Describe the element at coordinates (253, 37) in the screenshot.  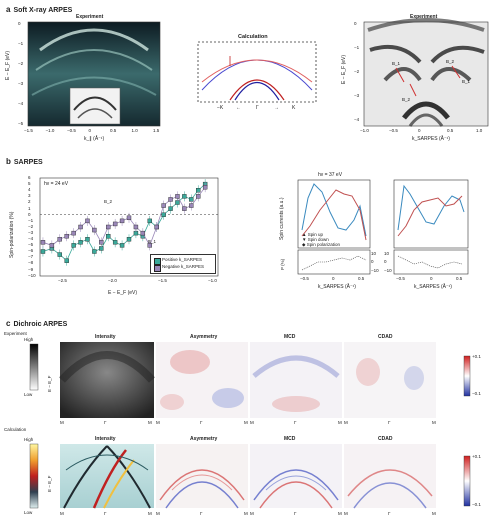
I see `a-middle-title: Calculation` at that location.